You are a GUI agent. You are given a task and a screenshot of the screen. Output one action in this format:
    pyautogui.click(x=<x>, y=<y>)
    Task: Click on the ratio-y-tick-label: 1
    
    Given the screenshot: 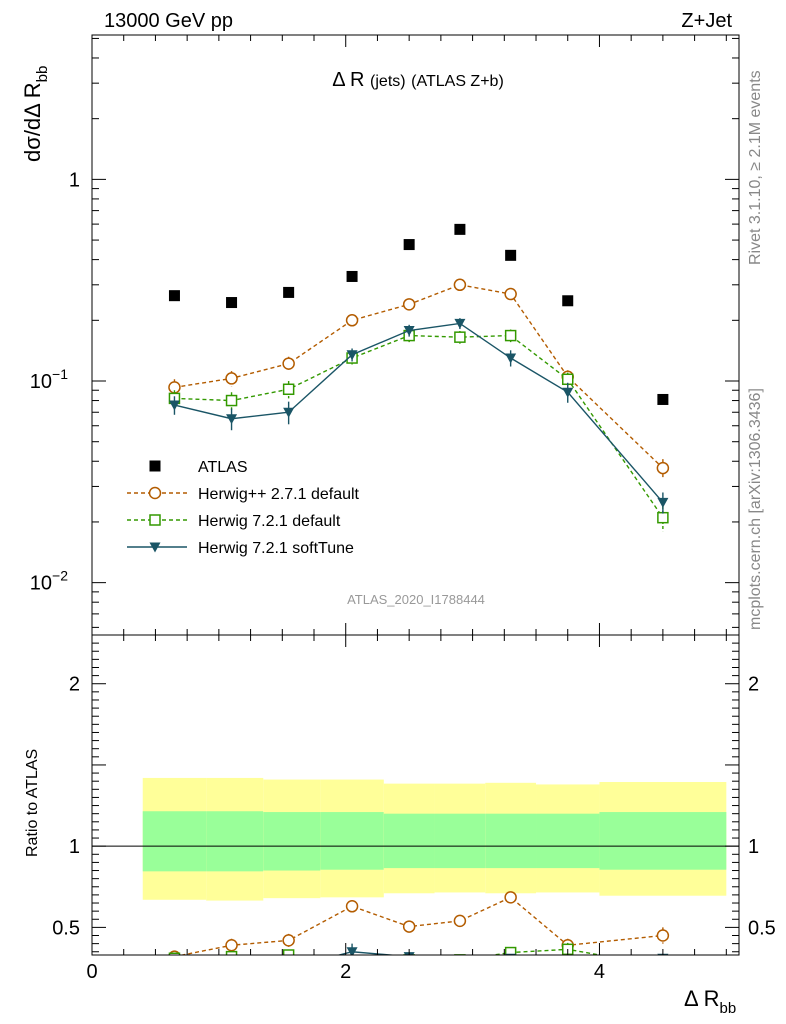 What is the action you would take?
    pyautogui.click(x=74, y=847)
    